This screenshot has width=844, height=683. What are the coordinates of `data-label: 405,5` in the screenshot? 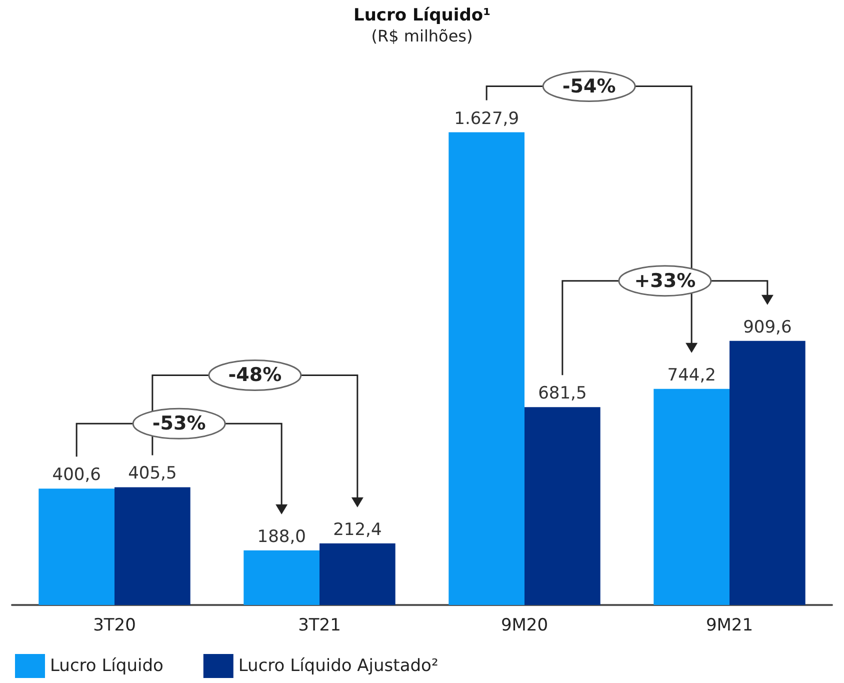 It's located at (152, 474).